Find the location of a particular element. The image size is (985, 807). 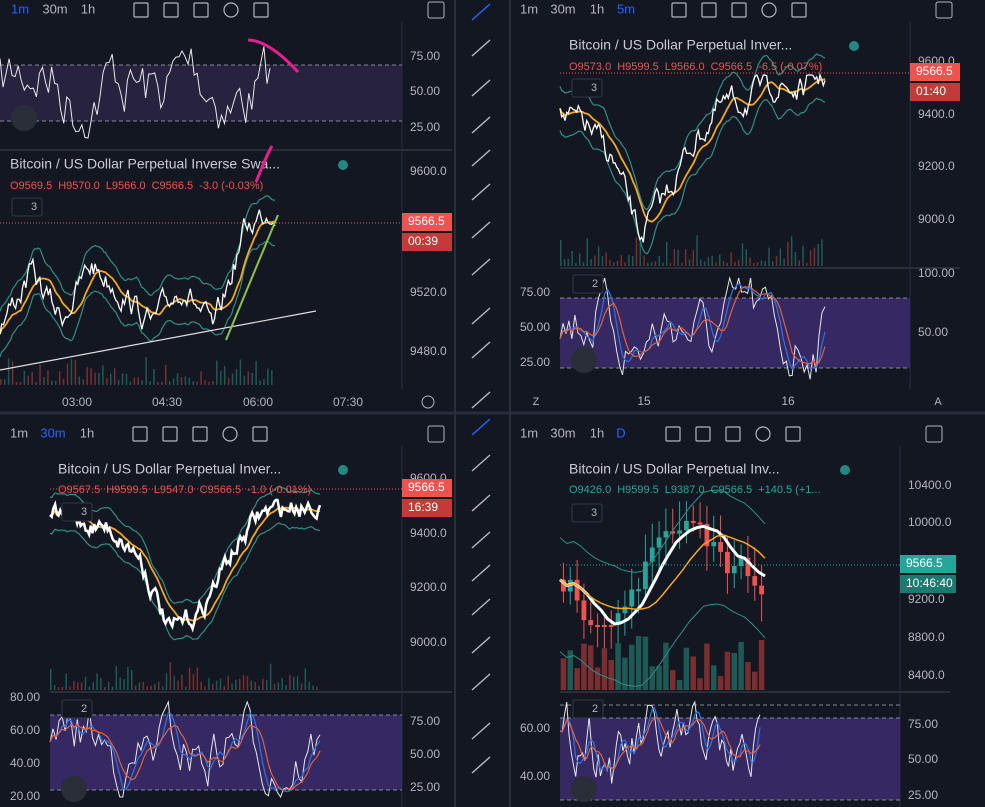

interval-button: 5m is located at coordinates (626, 8).